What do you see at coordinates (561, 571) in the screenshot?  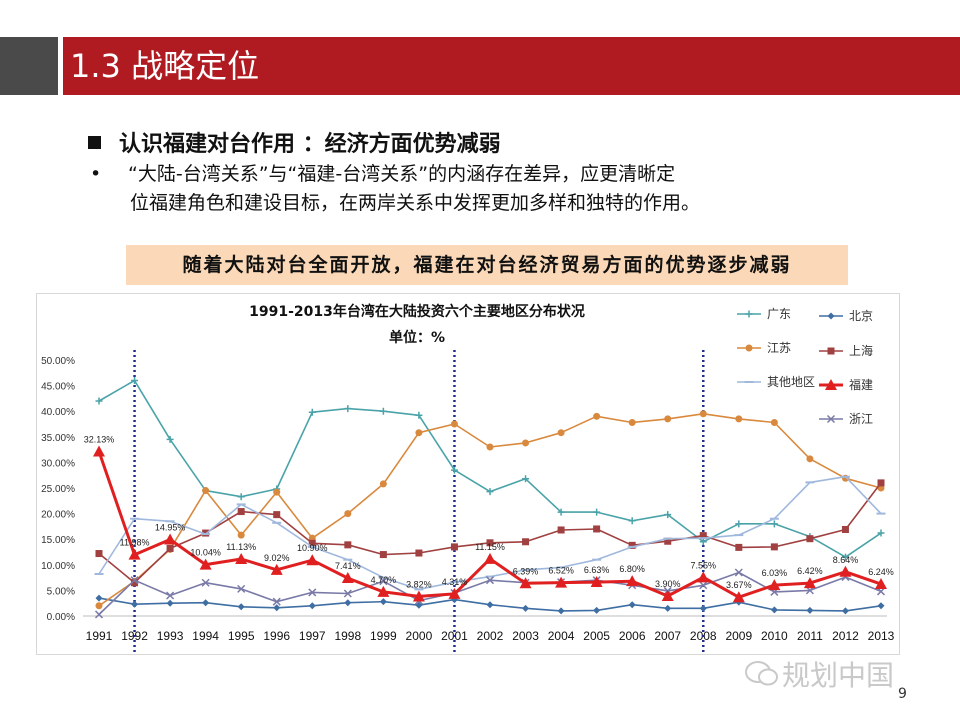 I see `data-label: 6.52%` at bounding box center [561, 571].